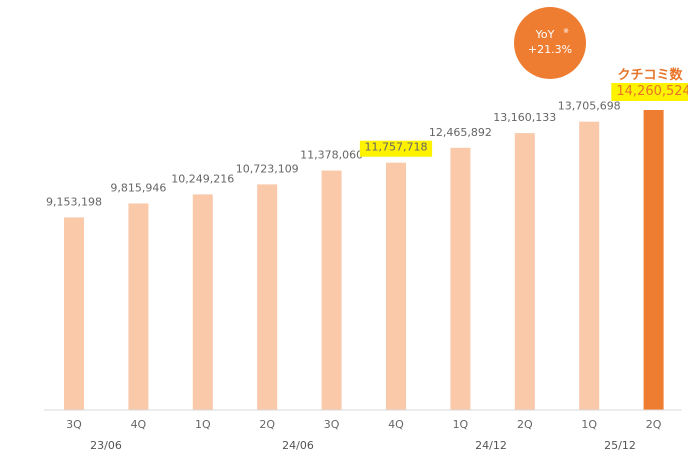 Image resolution: width=688 pixels, height=460 pixels. What do you see at coordinates (203, 424) in the screenshot?
I see `x-tick-label-3: 1Q` at bounding box center [203, 424].